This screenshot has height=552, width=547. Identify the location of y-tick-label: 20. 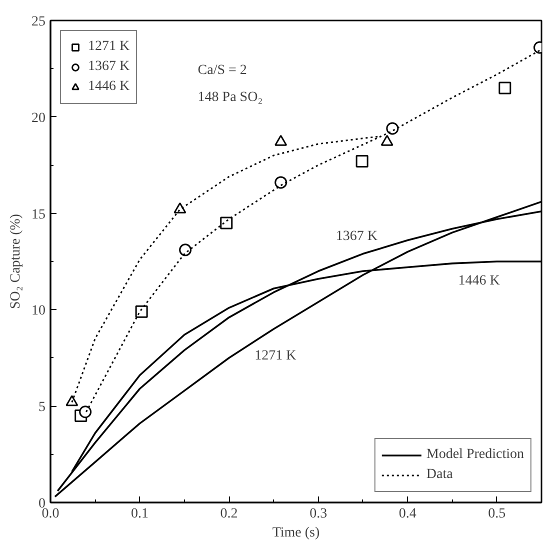
(39, 118).